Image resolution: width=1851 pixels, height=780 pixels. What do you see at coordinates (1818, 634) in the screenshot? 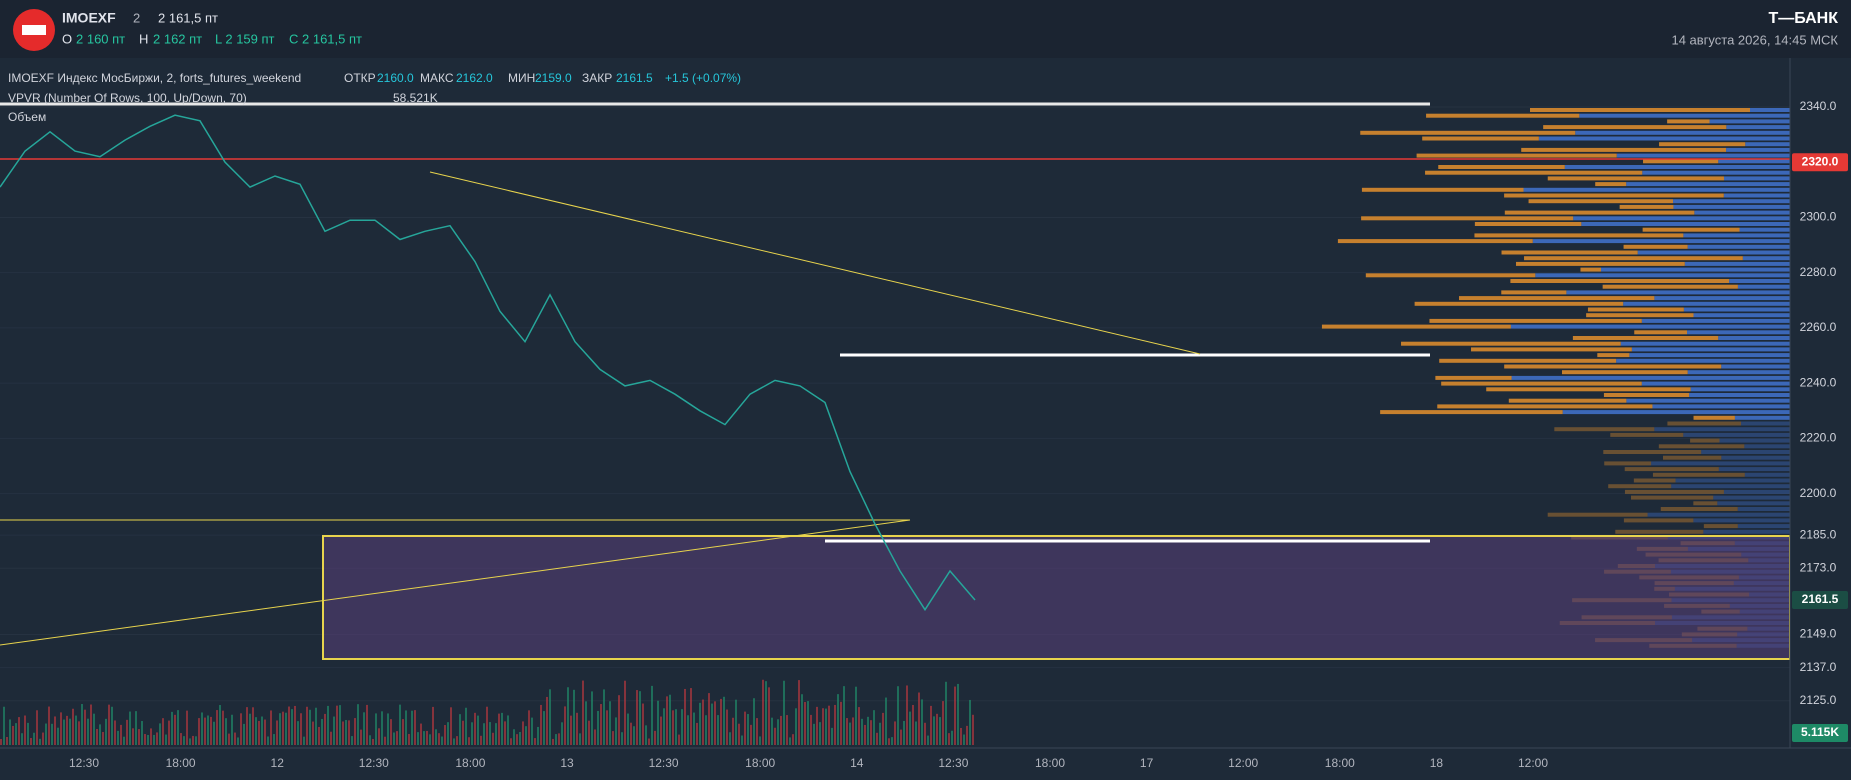
I see `y-tick-label: 2149.0` at bounding box center [1818, 634].